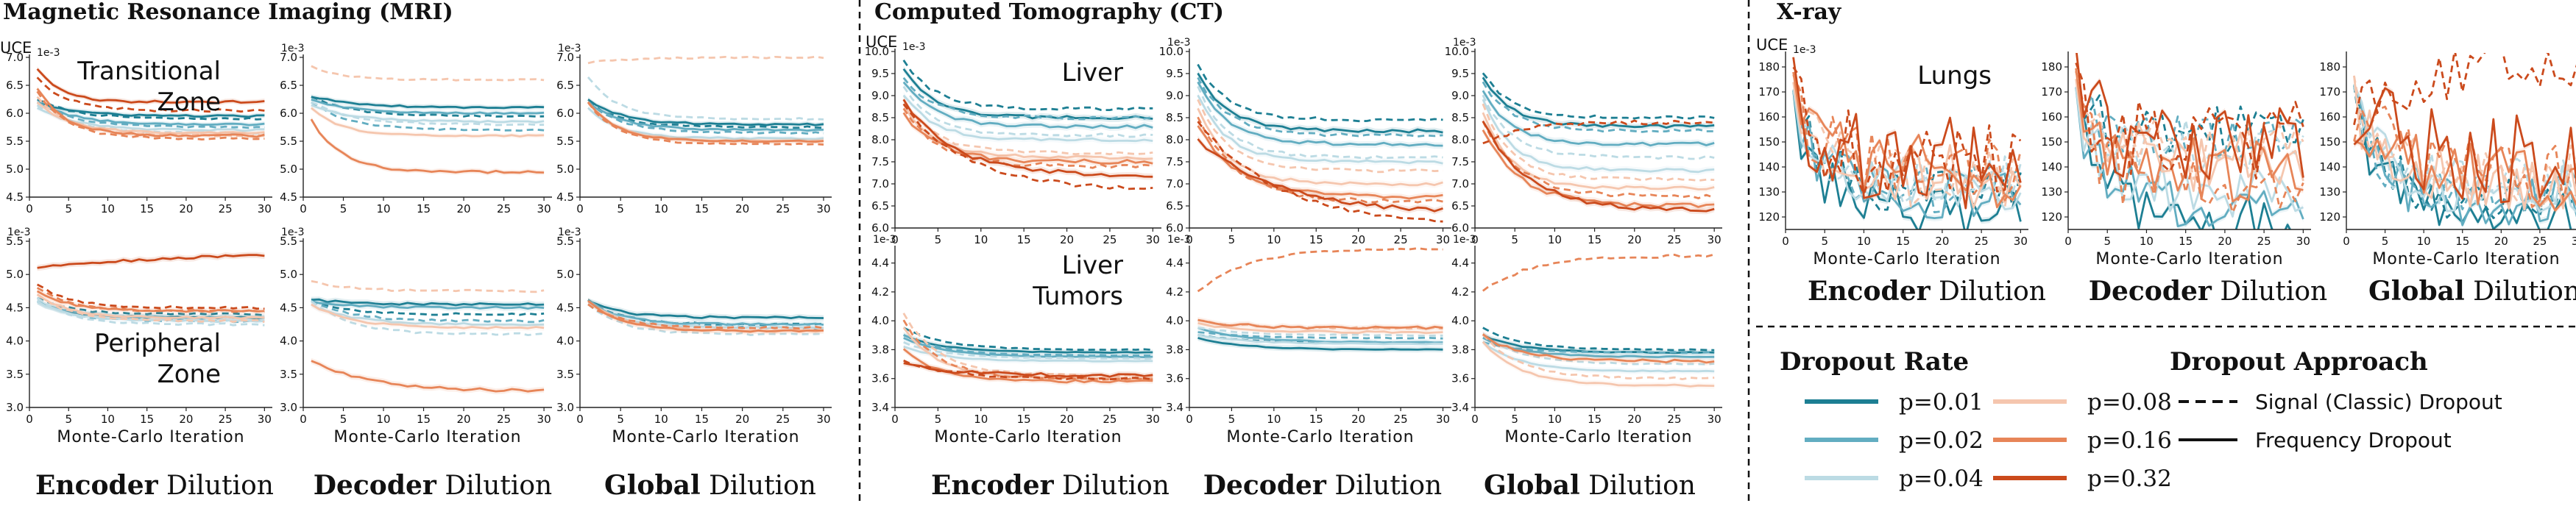  What do you see at coordinates (1769, 192) in the screenshot?
I see `y-tick-label: 130` at bounding box center [1769, 192].